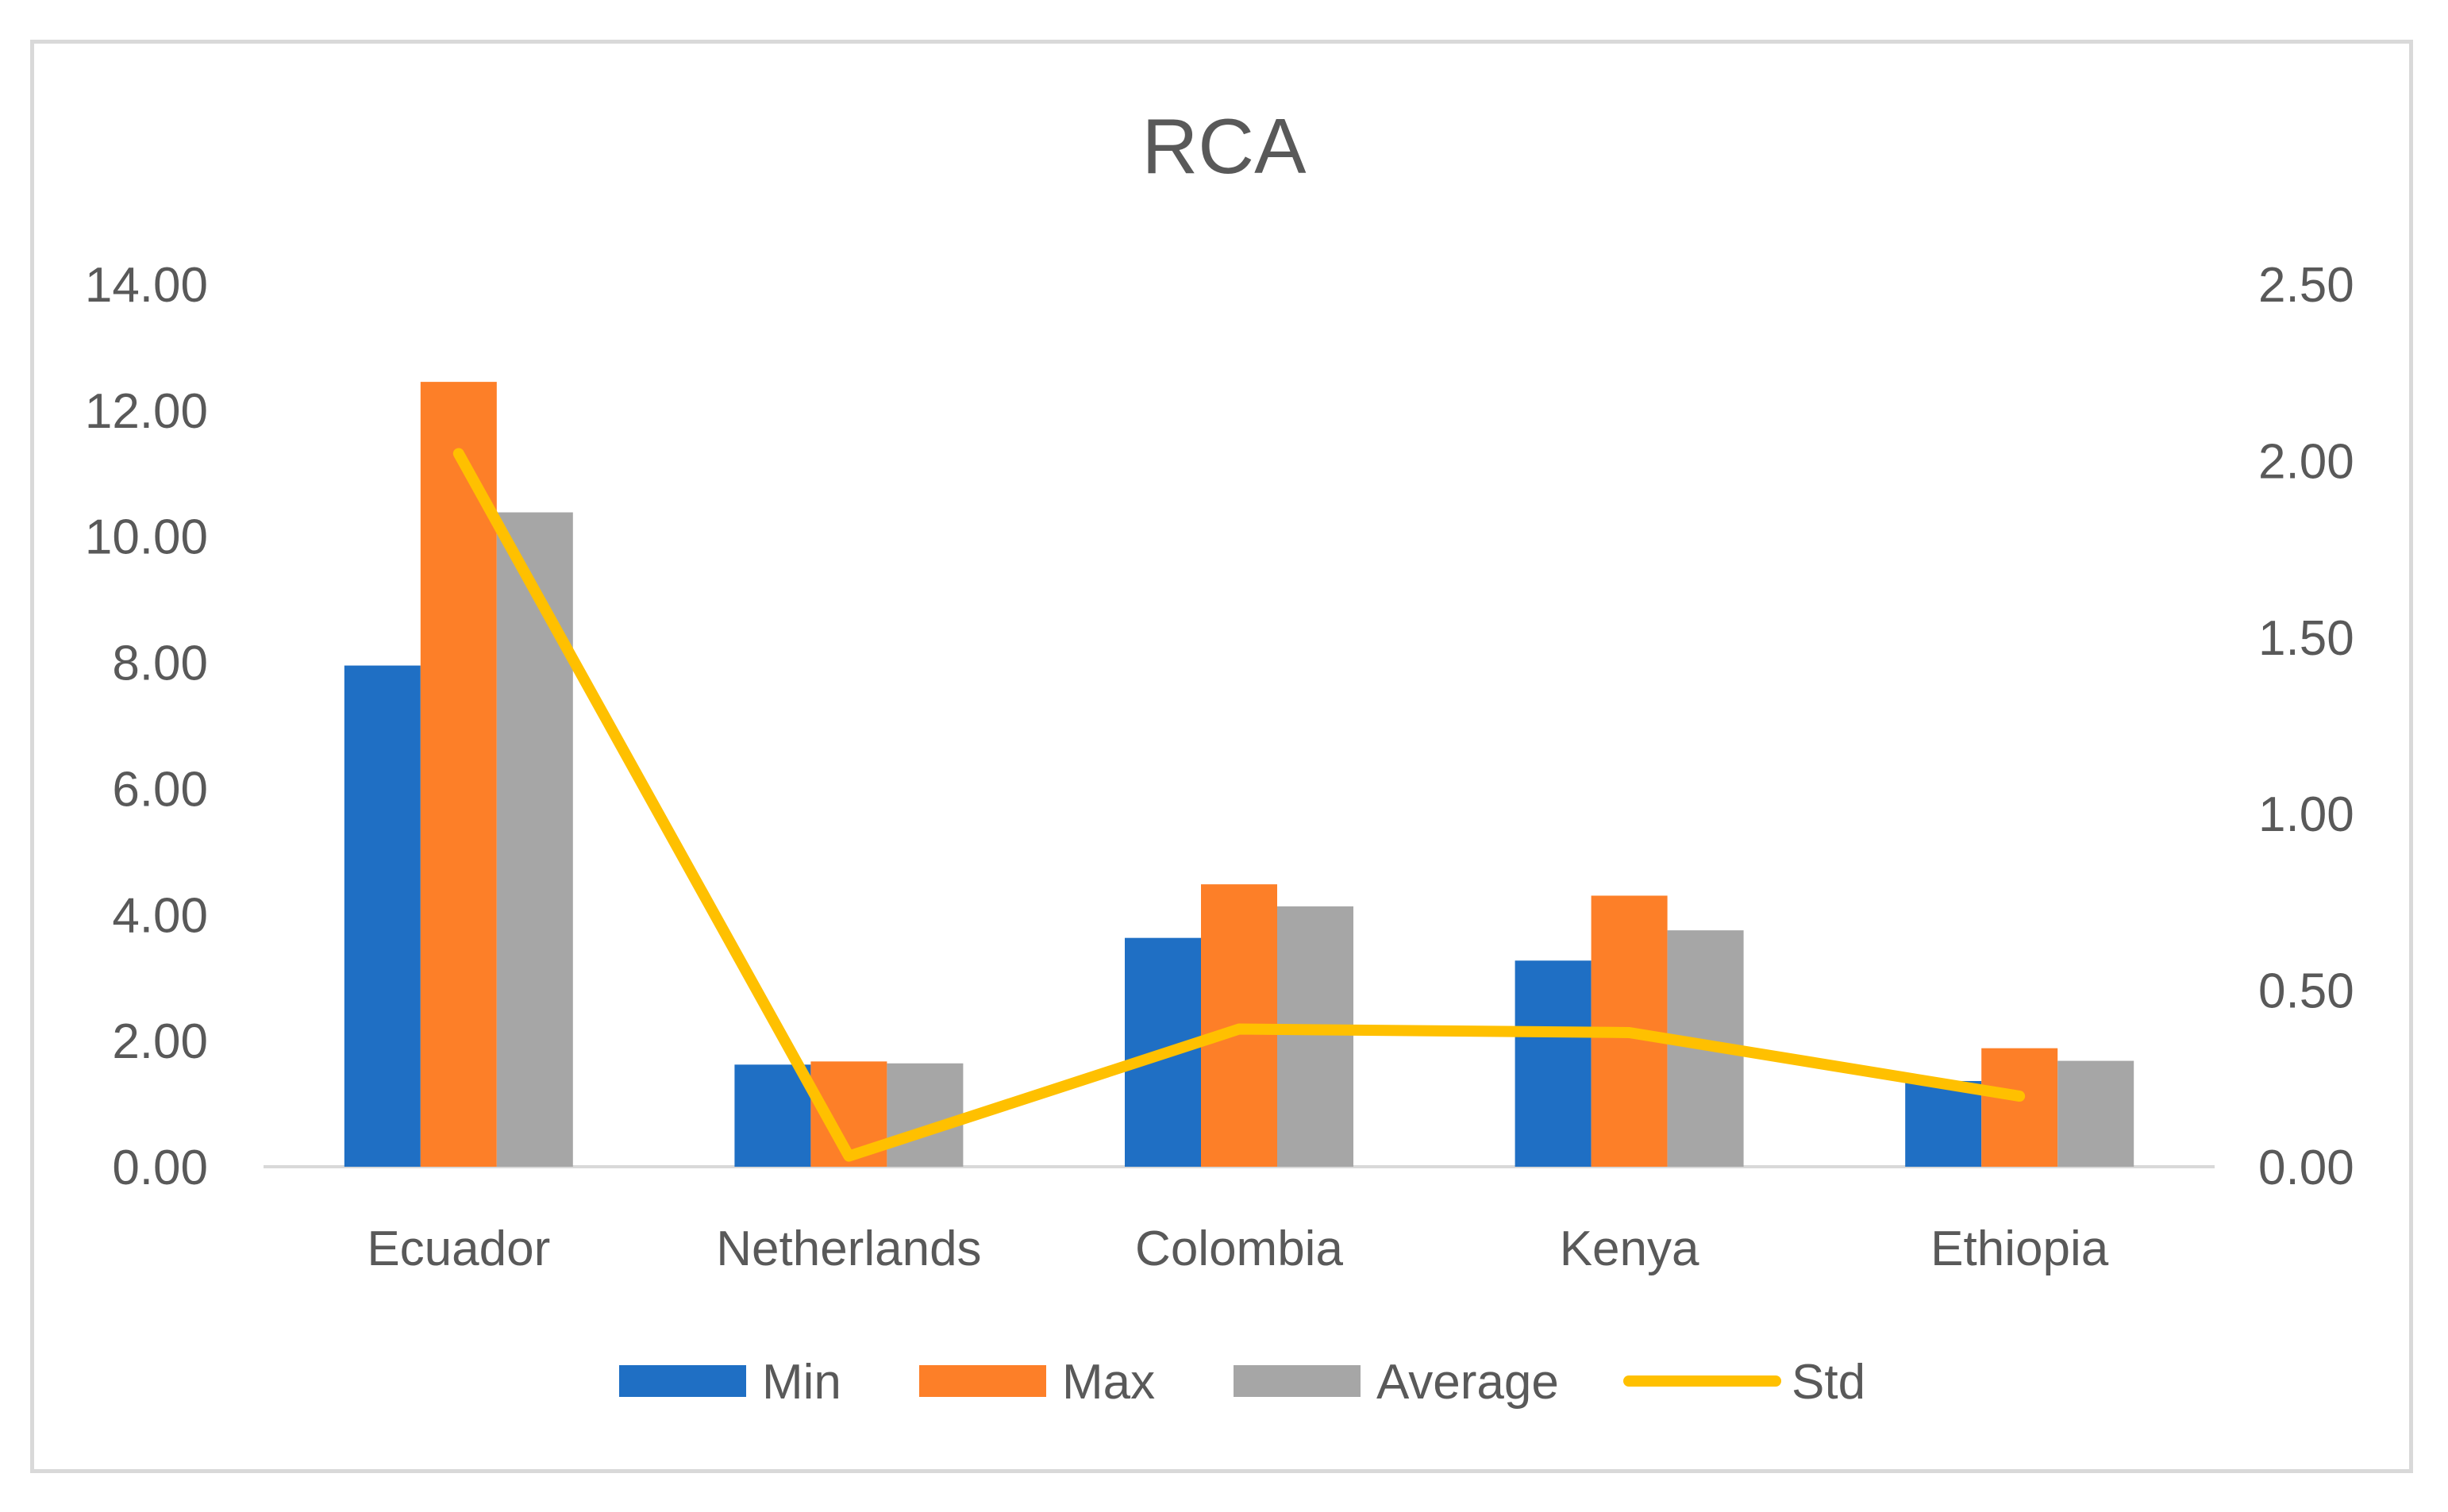 The height and width of the screenshot is (1512, 2448). What do you see at coordinates (146, 726) in the screenshot?
I see `left-axis: 0.00 2.00 4.00 6.00 8.00 10.00 12.00 14.00` at bounding box center [146, 726].